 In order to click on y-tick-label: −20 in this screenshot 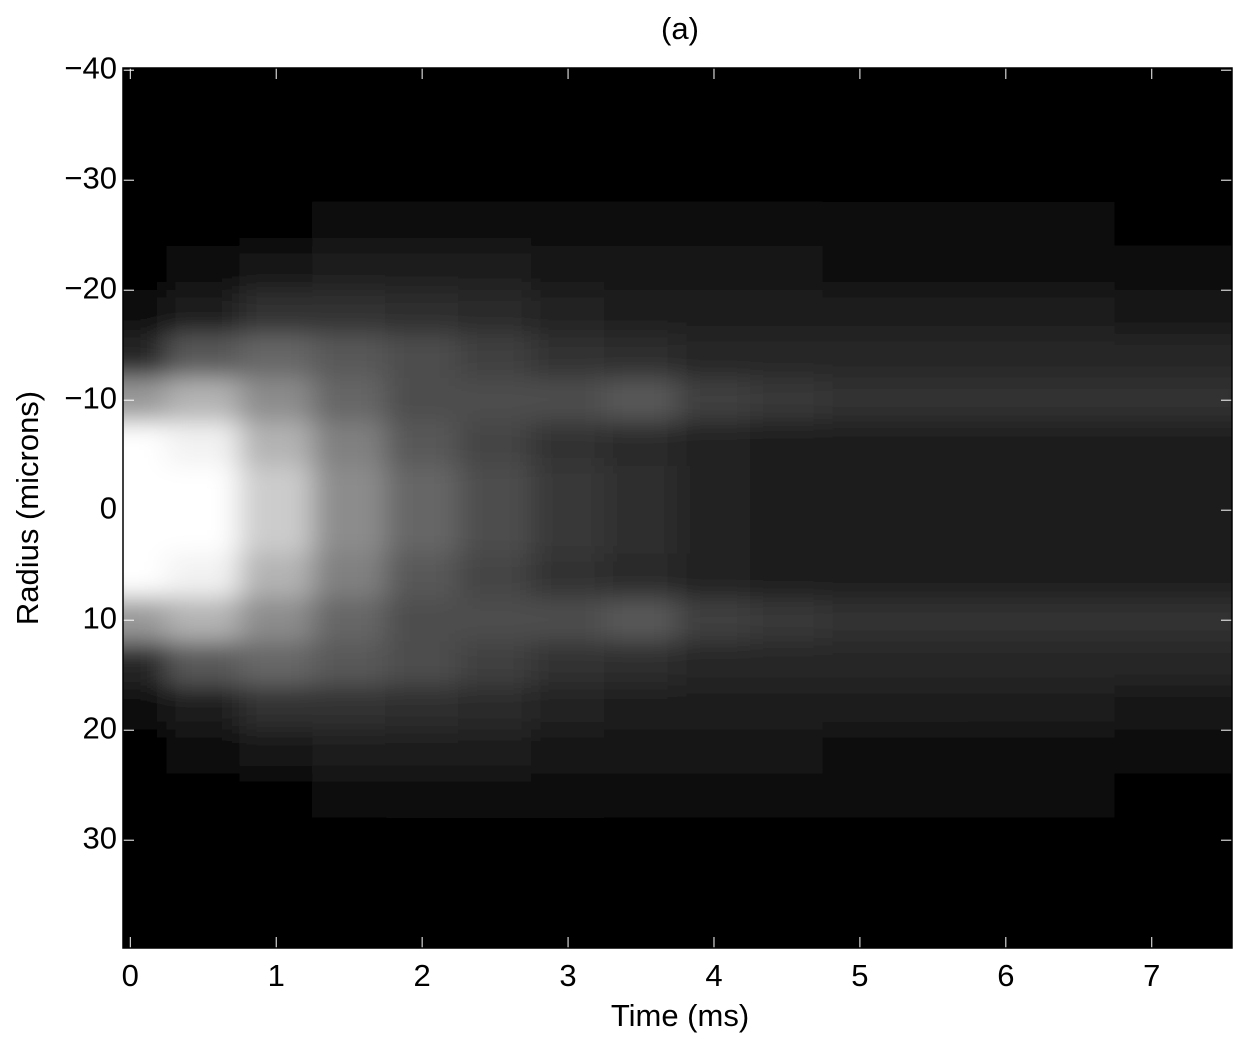, I will do `click(90, 287)`.